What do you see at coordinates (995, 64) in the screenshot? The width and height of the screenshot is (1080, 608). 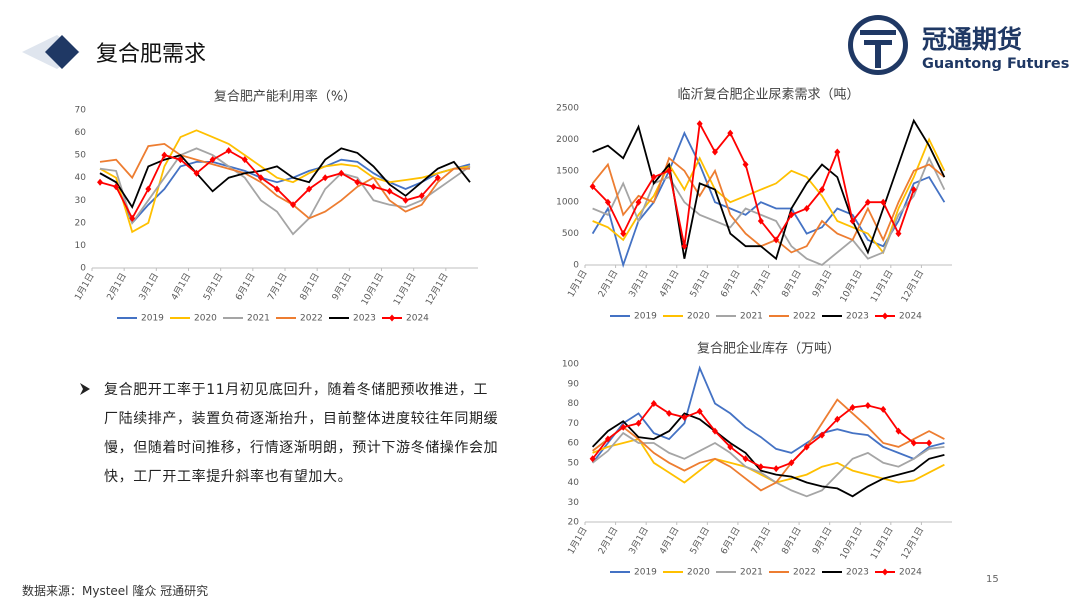 I see `logo-en: Guantong Futures` at bounding box center [995, 64].